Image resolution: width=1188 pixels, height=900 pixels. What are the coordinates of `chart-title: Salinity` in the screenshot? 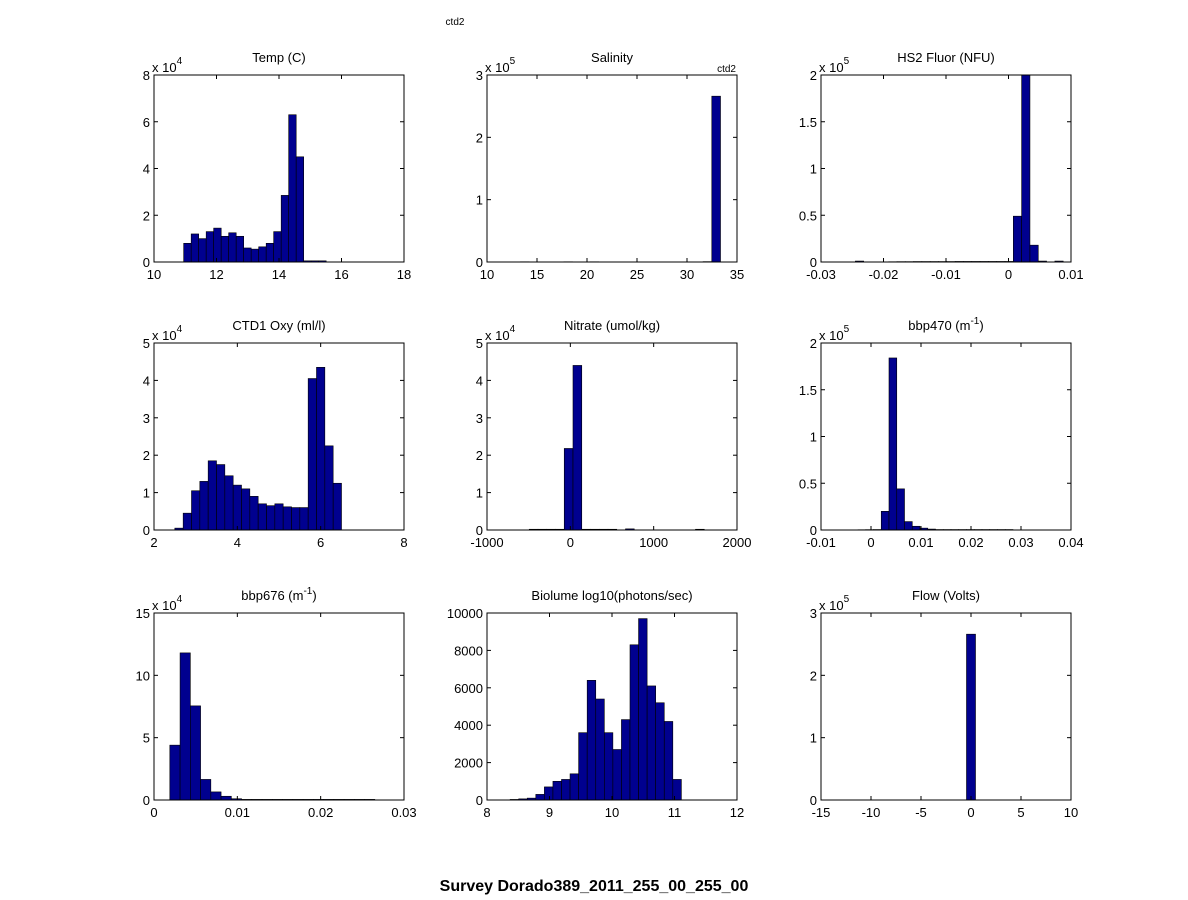 It's located at (612, 57).